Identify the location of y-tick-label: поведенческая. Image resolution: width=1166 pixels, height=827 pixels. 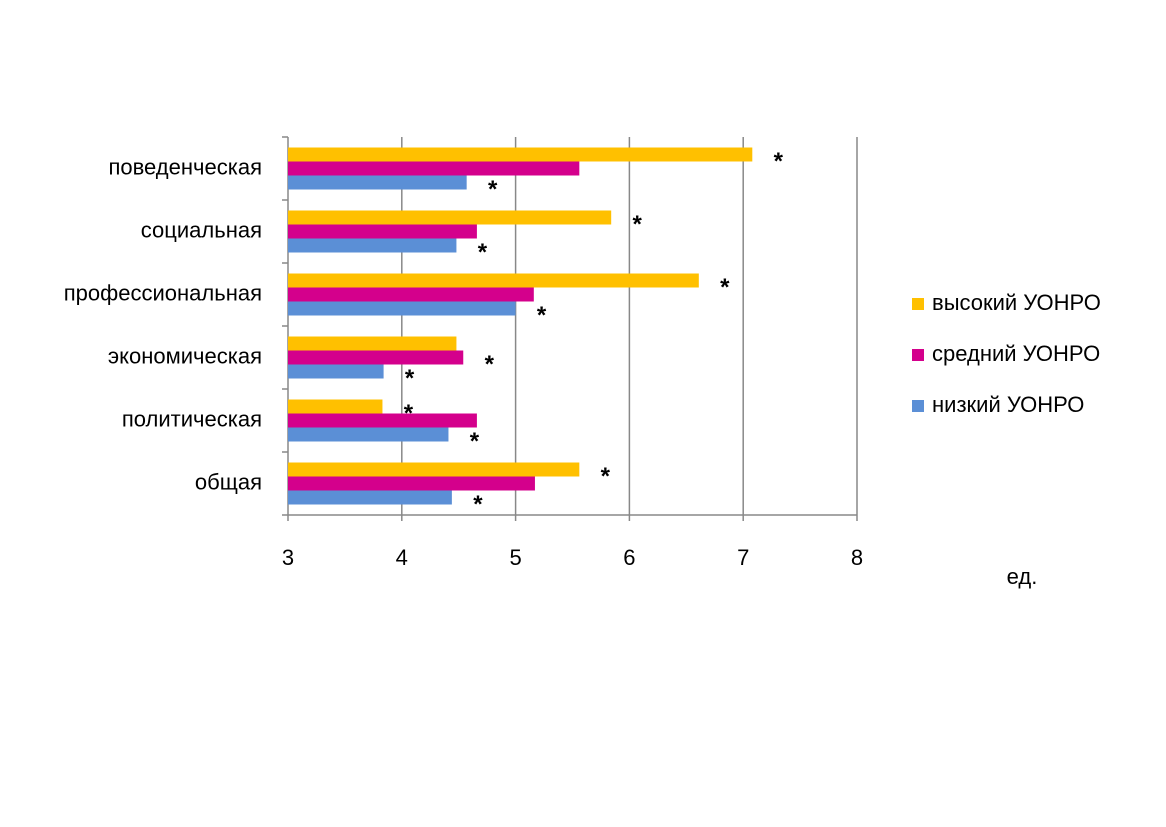
(185, 166).